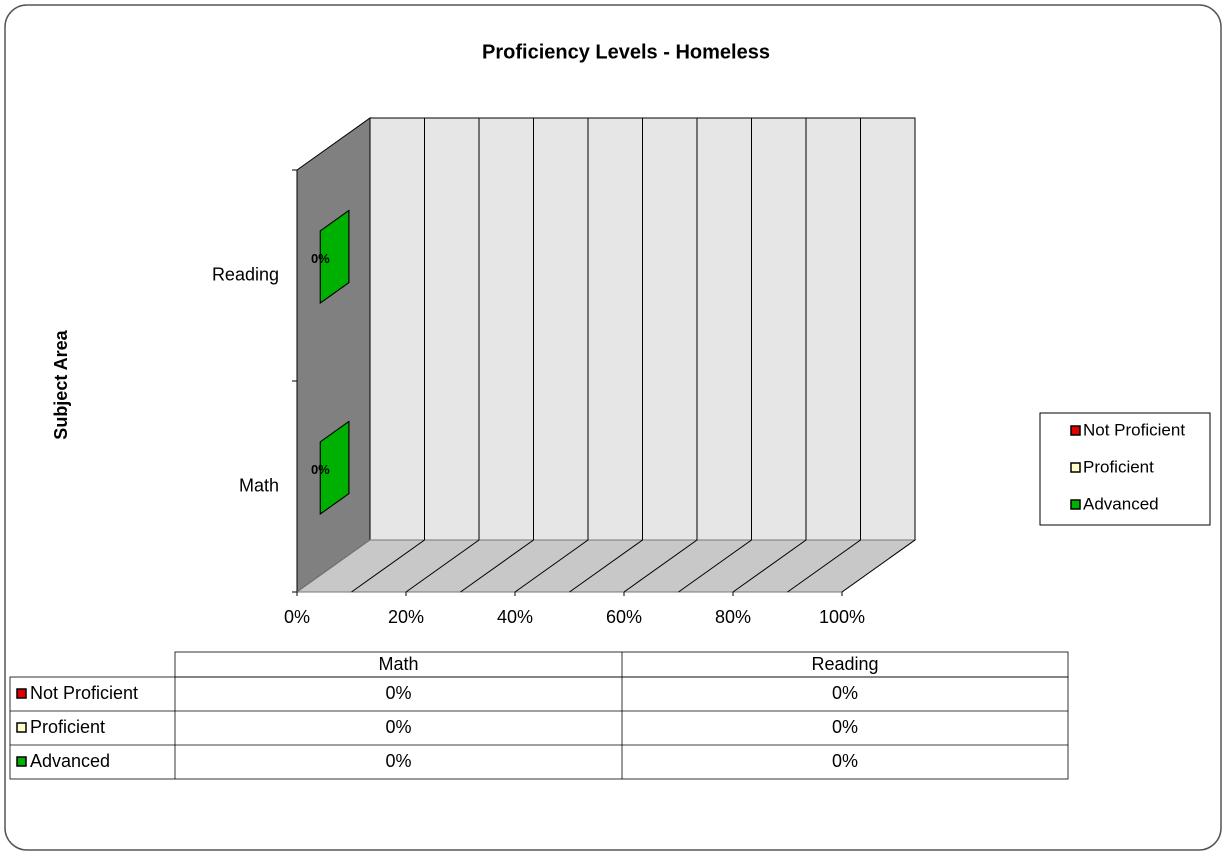 The width and height of the screenshot is (1226, 854). What do you see at coordinates (626, 52) in the screenshot?
I see `chart-title: Proficiency Levels - Homeless` at bounding box center [626, 52].